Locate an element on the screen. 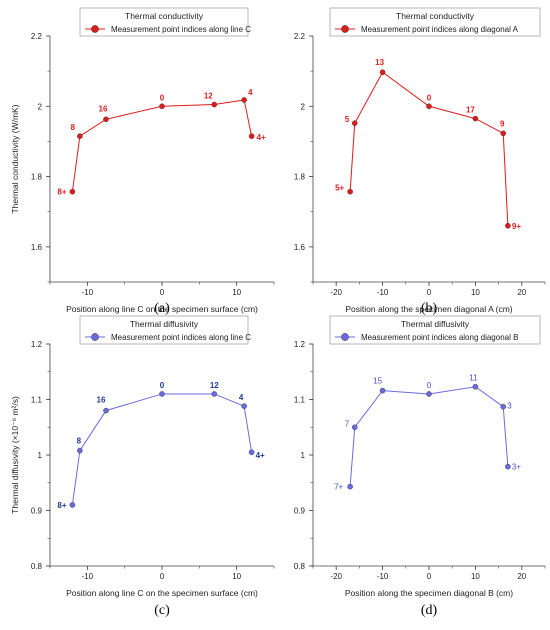 This screenshot has height=630, width=550. legend-title: Thermal diffusivity is located at coordinates (435, 324).